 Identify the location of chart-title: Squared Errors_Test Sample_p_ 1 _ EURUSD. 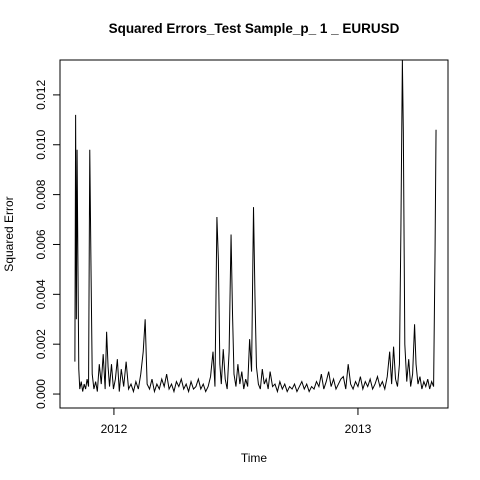
(254, 28).